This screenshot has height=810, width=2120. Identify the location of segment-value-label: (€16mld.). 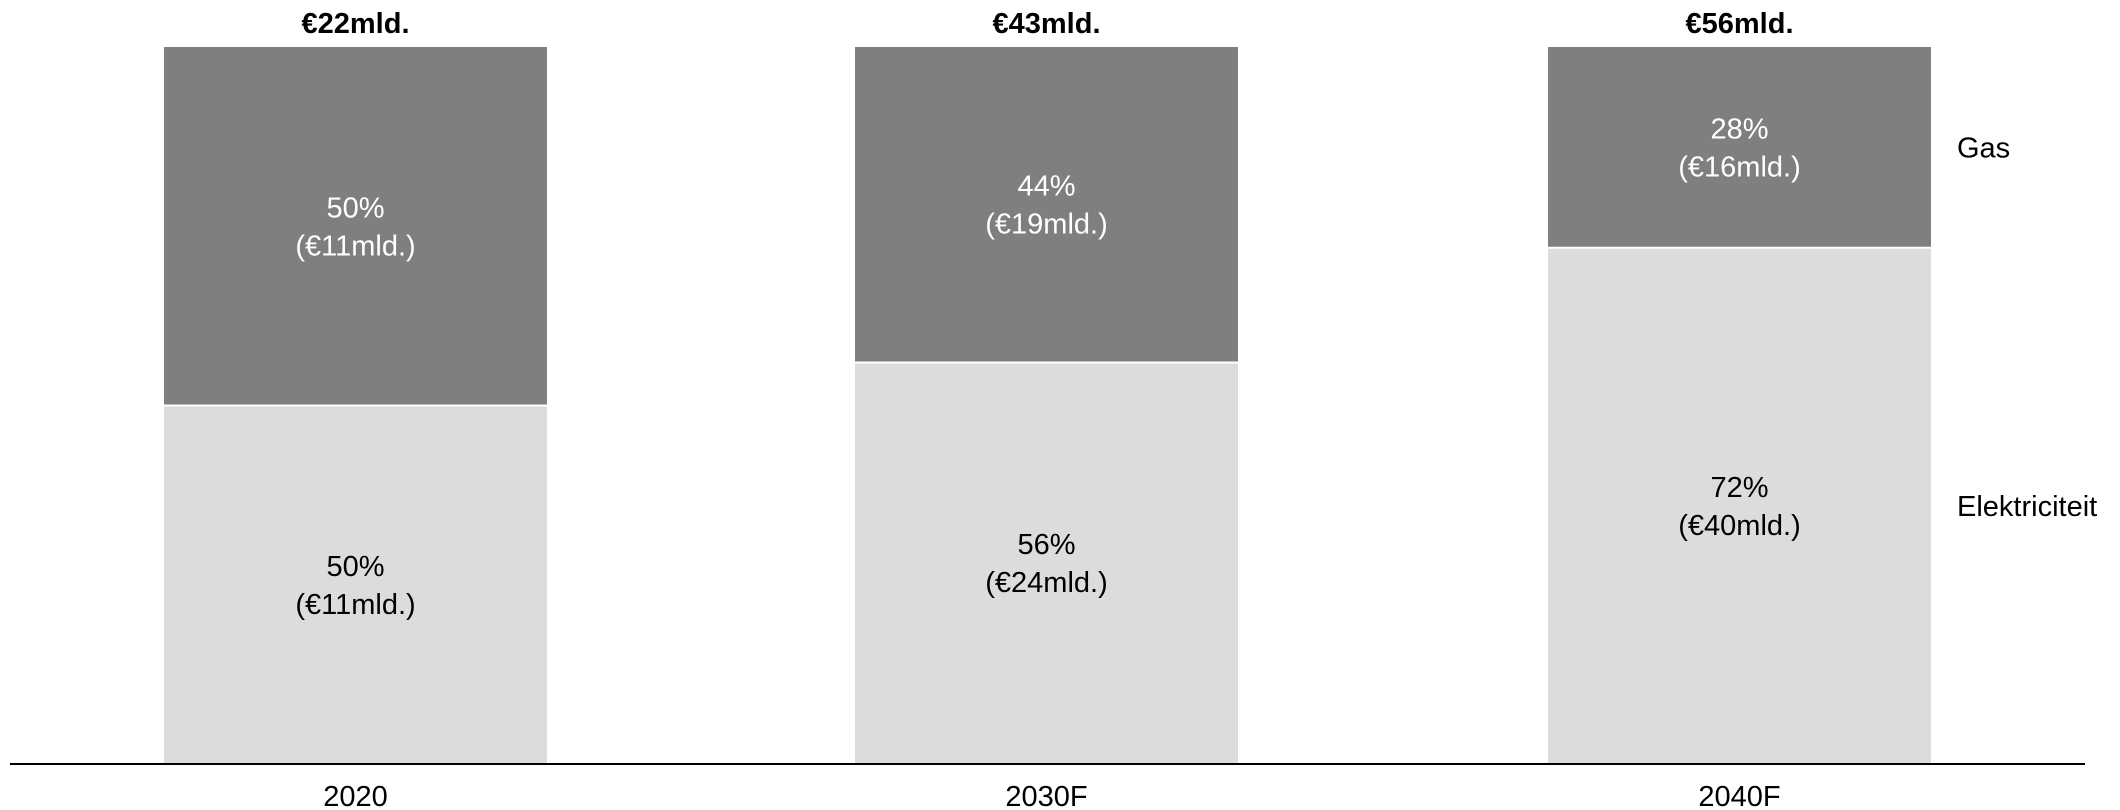
(1739, 167).